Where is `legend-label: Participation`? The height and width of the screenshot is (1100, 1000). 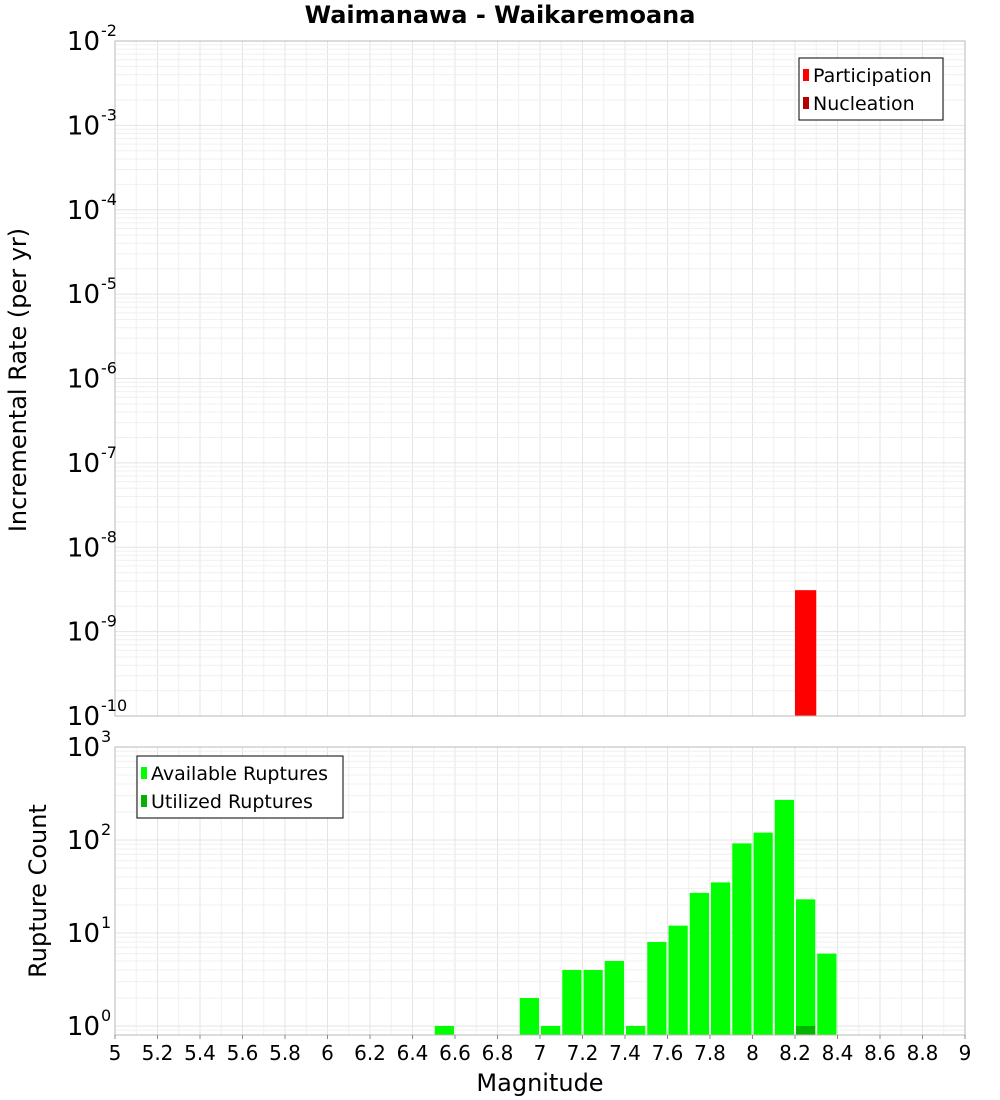
legend-label: Participation is located at coordinates (872, 76).